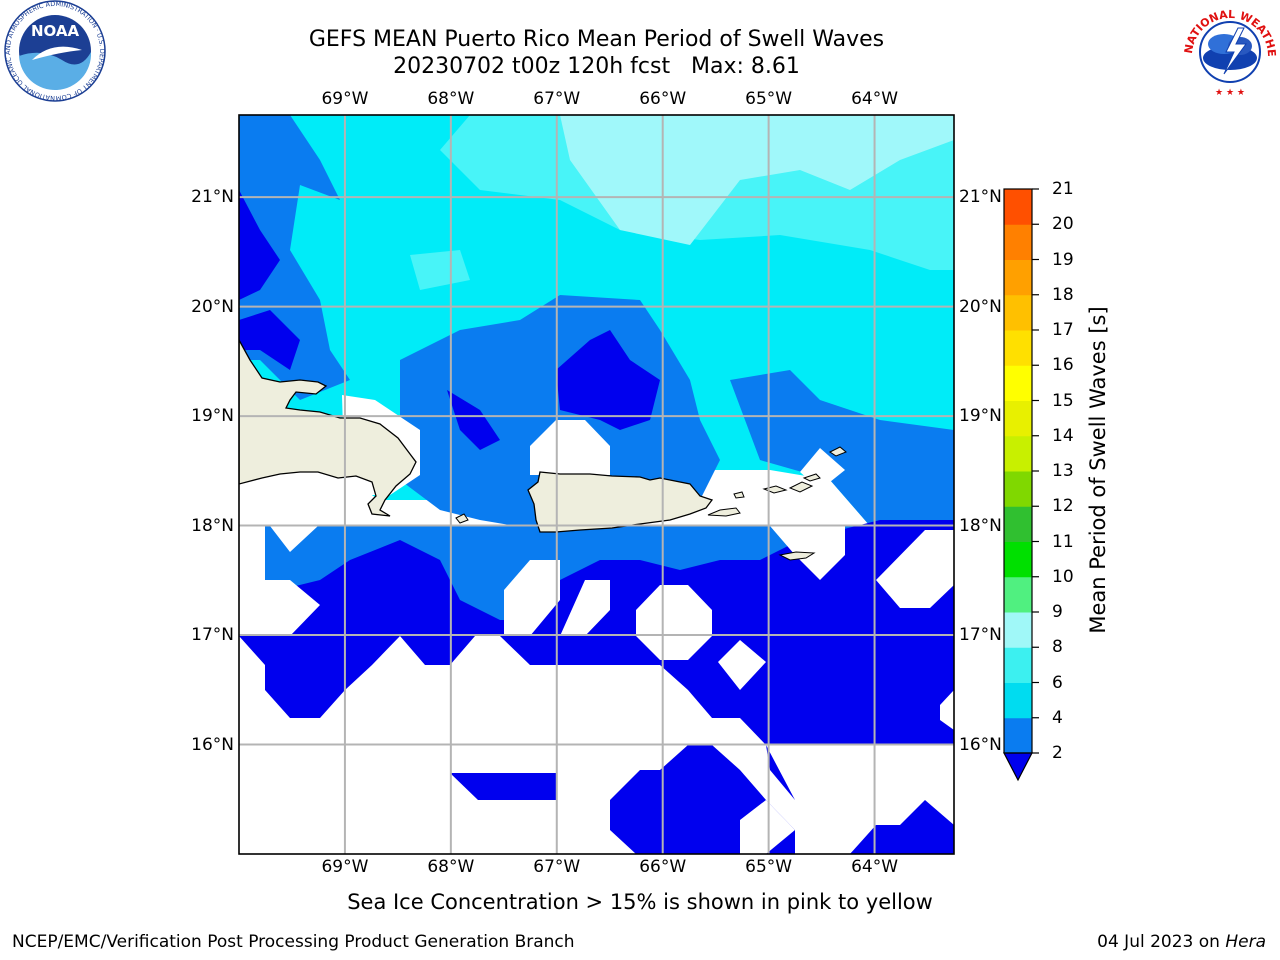  What do you see at coordinates (724, 512) in the screenshot?
I see `land-vieques` at bounding box center [724, 512].